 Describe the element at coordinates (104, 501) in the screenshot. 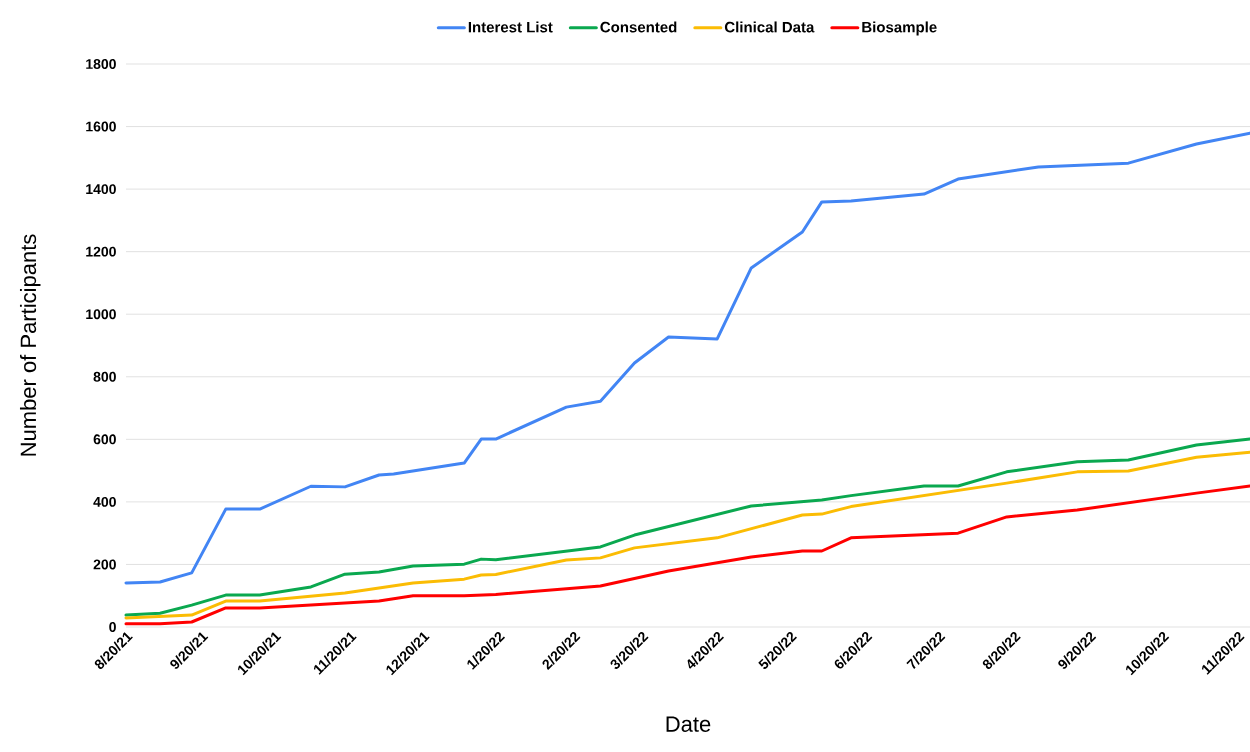

I see `y-tick-label: 400` at that location.